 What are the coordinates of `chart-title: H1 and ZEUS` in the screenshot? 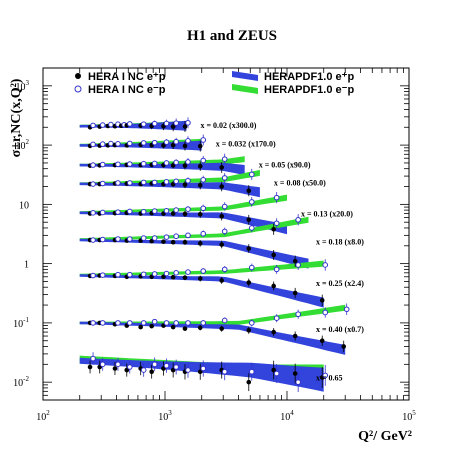 It's located at (232, 36).